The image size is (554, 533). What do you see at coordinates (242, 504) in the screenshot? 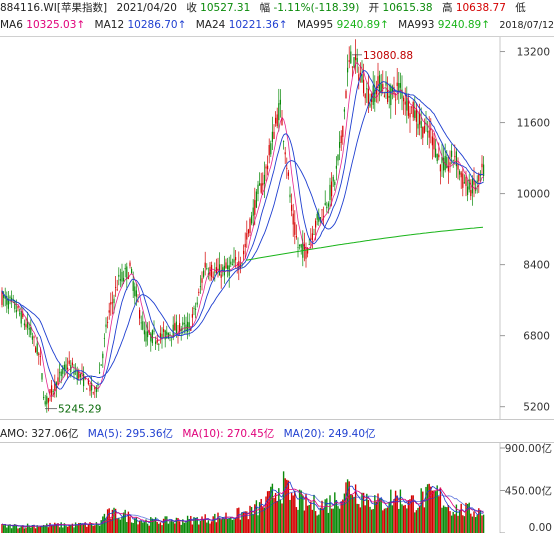
I see `vol-ma5-line` at bounding box center [242, 504].